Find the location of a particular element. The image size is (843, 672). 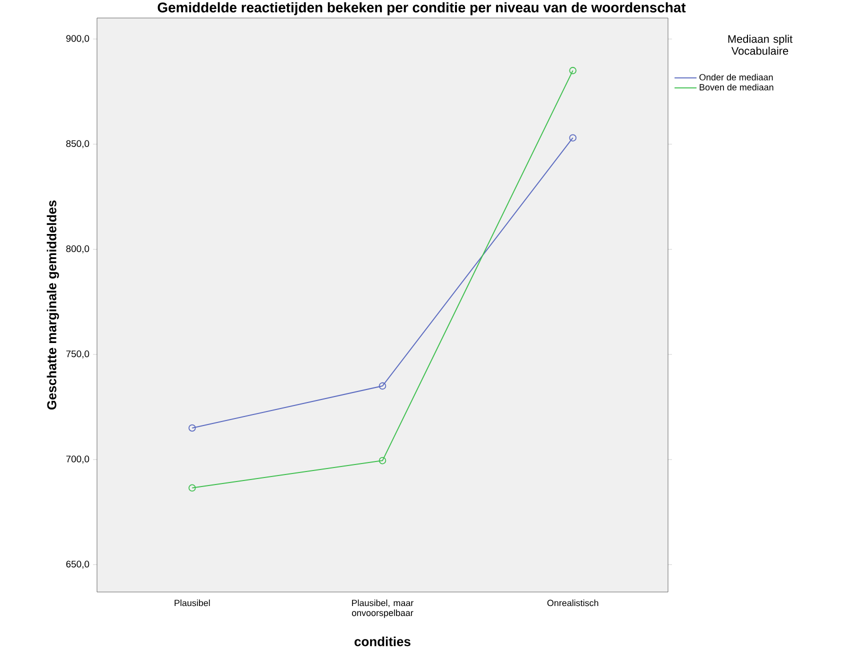

legend-label: Onder de mediaan is located at coordinates (736, 77).